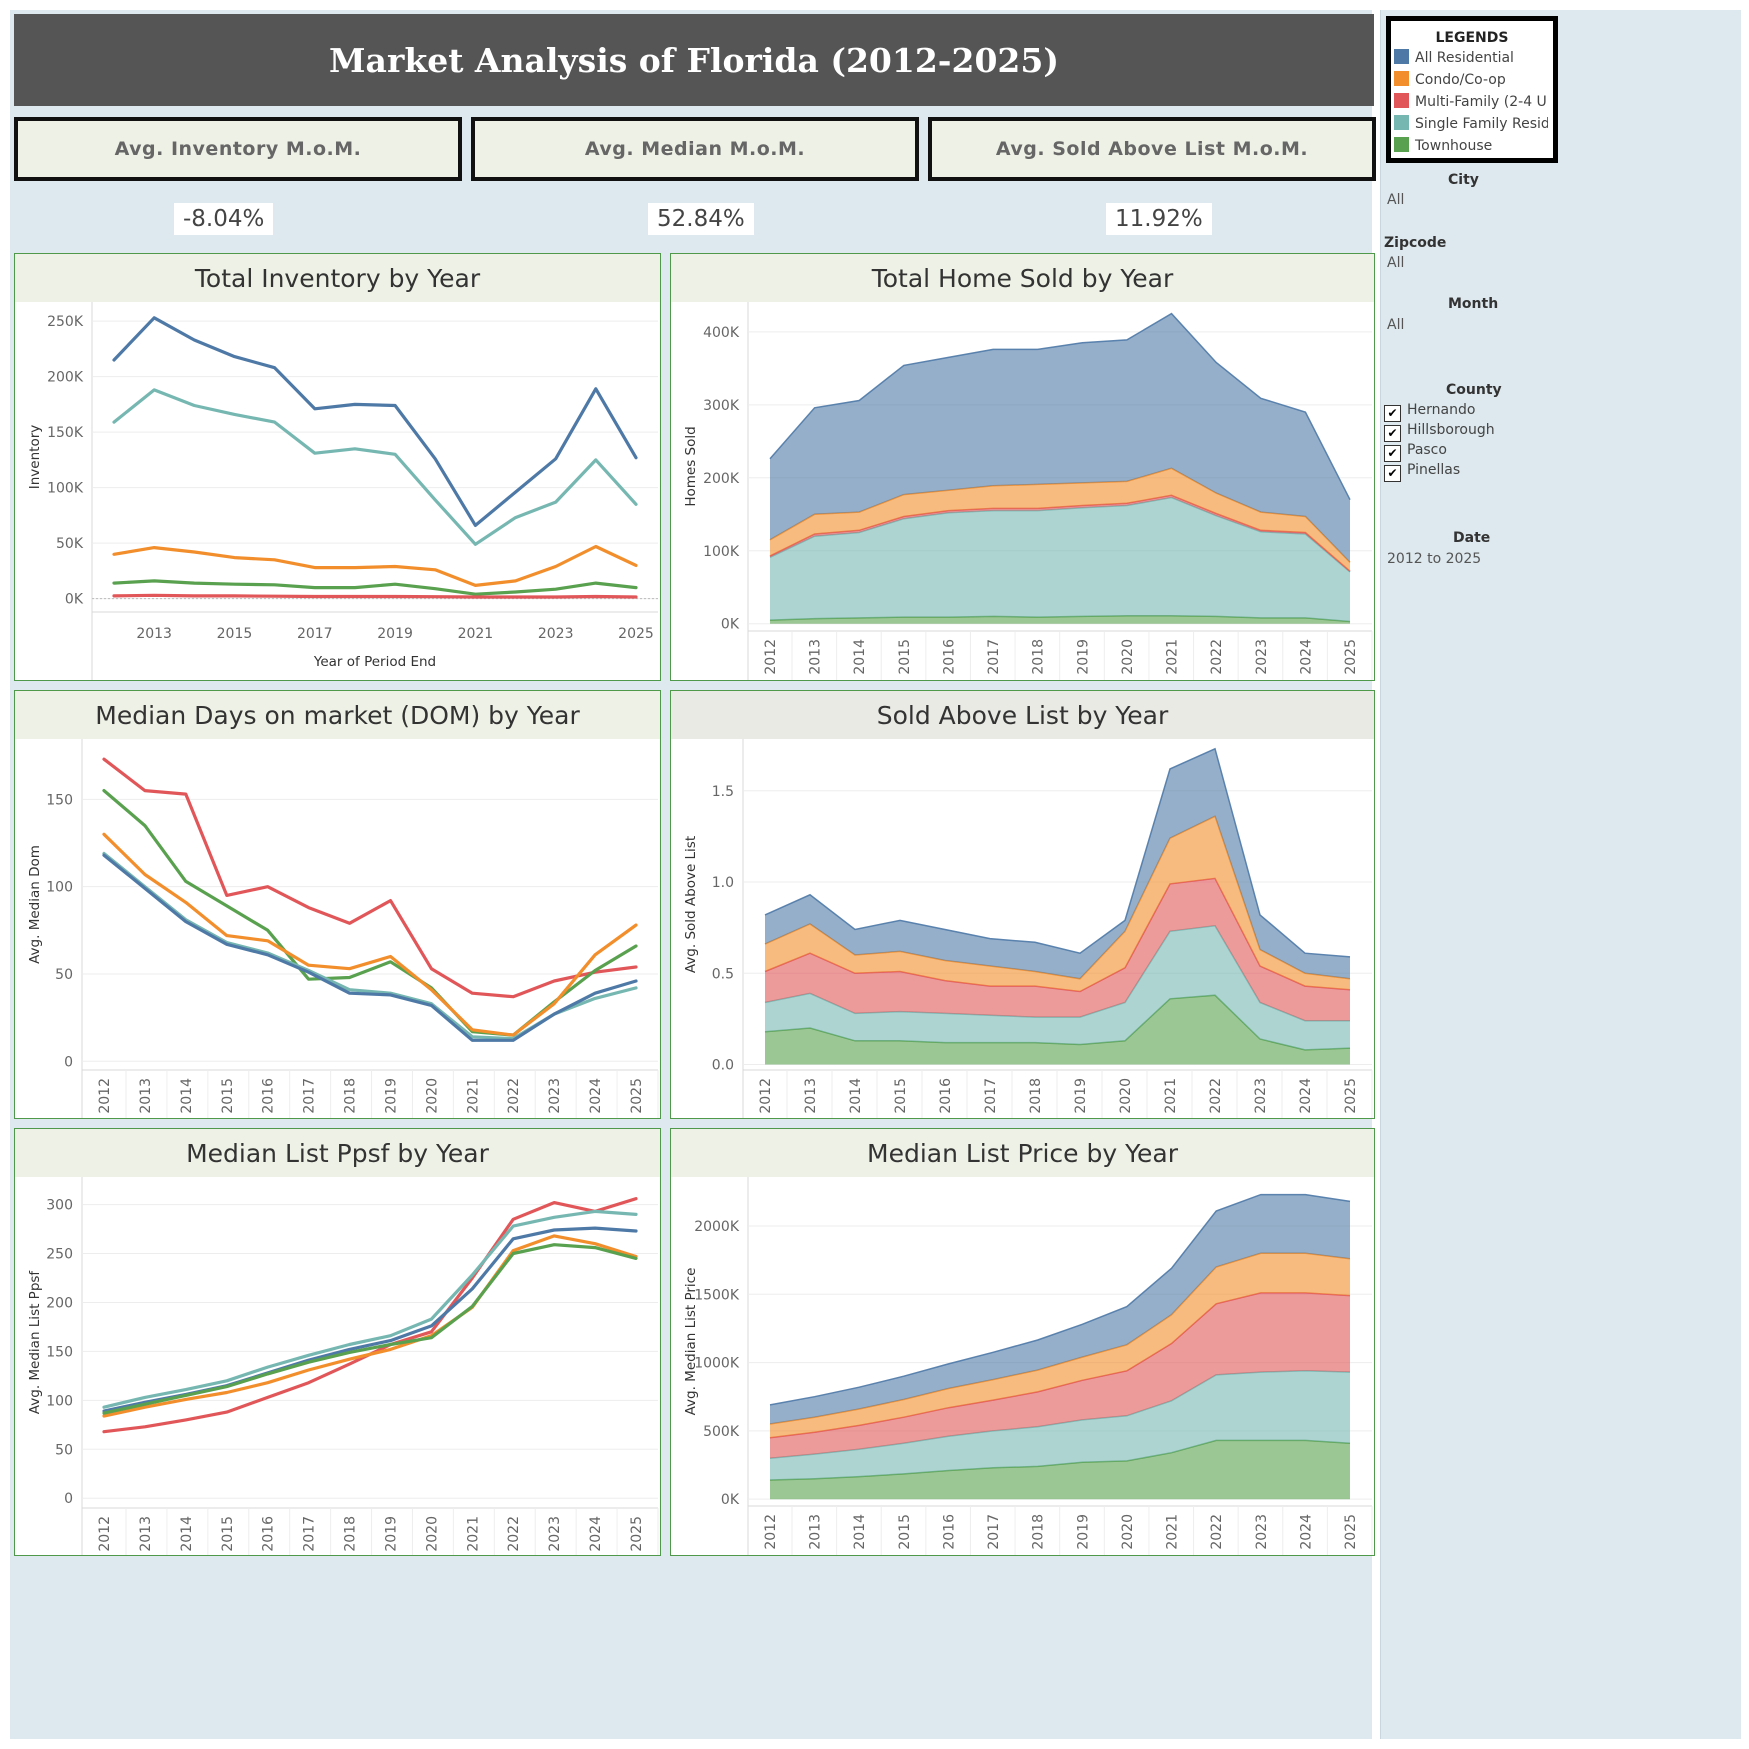 The width and height of the screenshot is (1749, 1749). I want to click on county-option-pinellas: ✔ Pinellas, so click(1422, 472).